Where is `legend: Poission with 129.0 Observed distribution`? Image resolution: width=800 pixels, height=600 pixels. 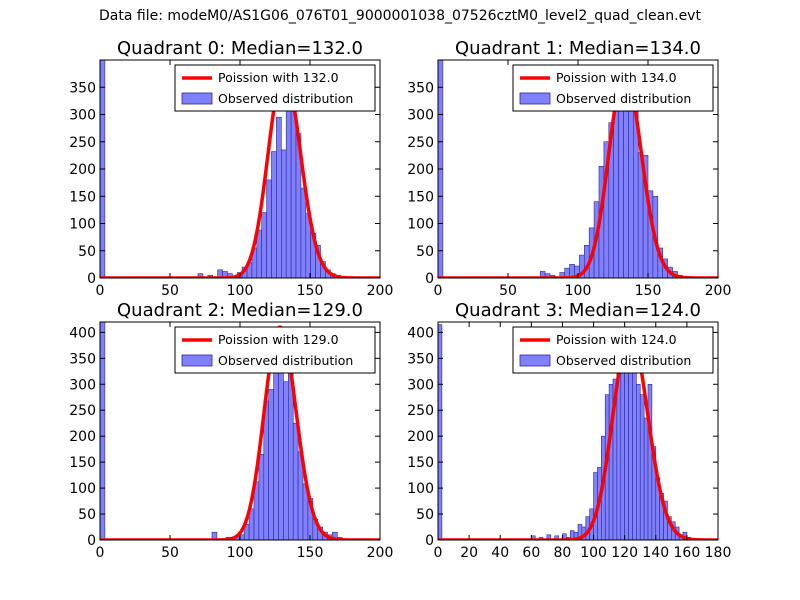
legend: Poission with 129.0 Observed distribution is located at coordinates (275, 350).